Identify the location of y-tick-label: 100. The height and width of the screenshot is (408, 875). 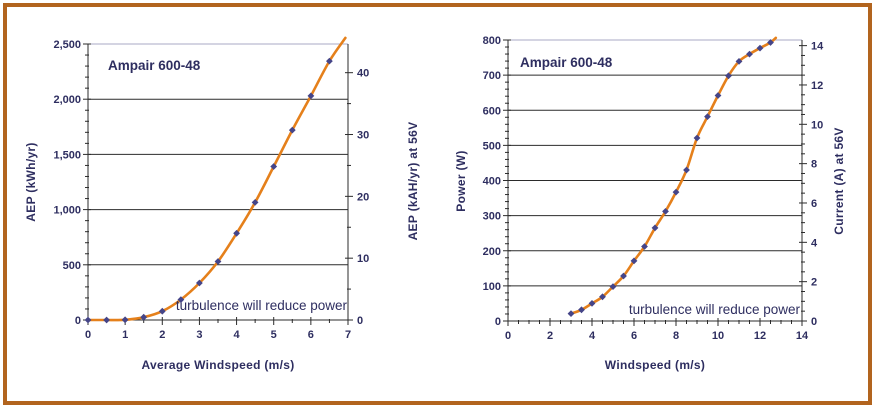
(492, 287).